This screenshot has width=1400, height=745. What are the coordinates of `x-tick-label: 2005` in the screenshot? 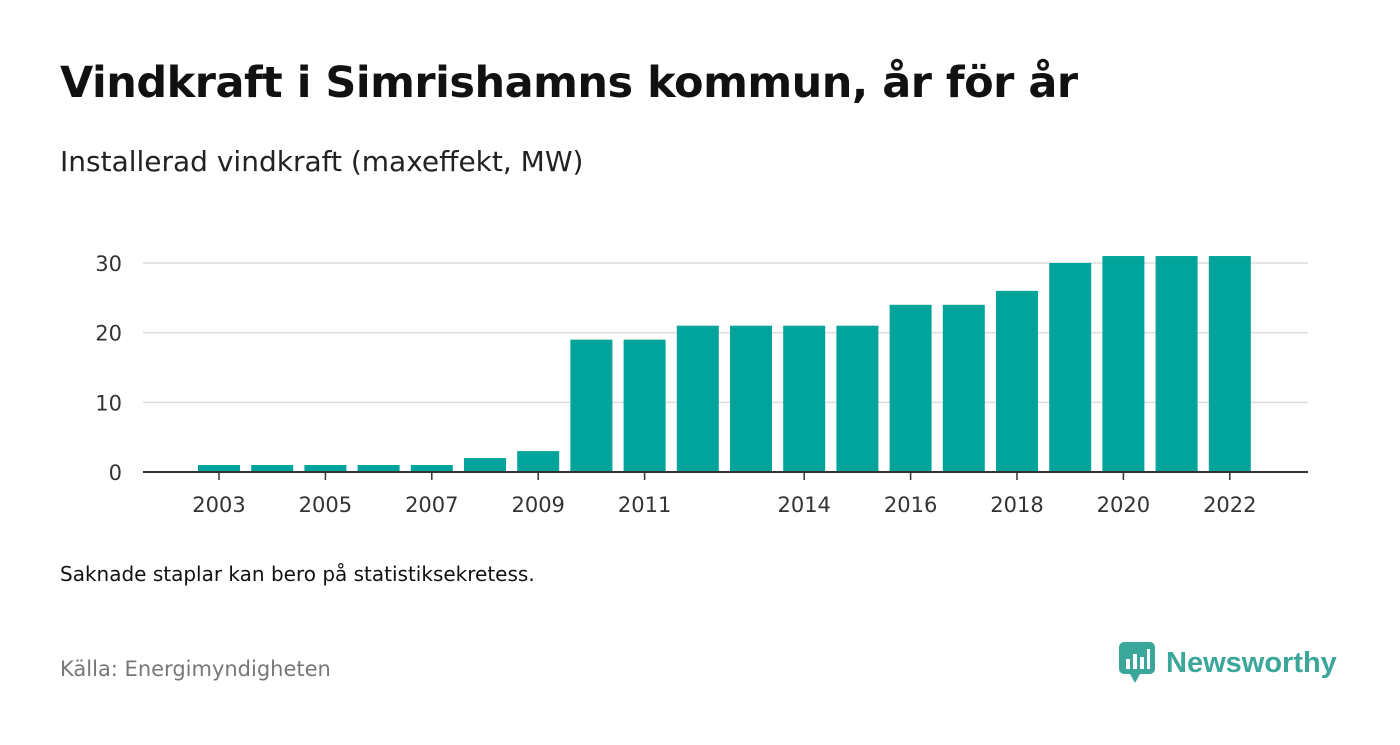 It's located at (325, 505).